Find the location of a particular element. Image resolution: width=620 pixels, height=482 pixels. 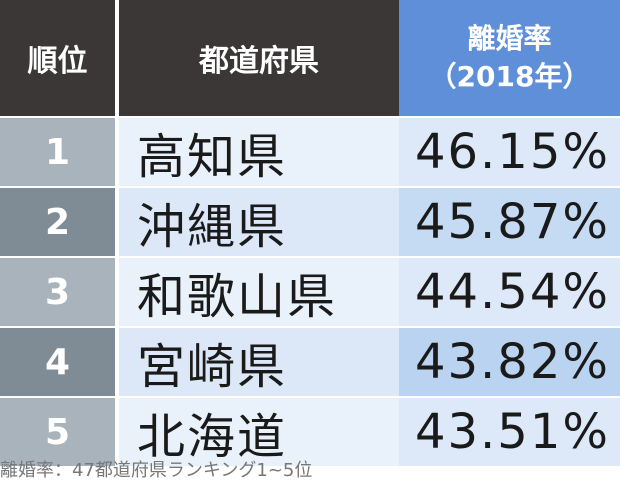

header-rank: 順位 is located at coordinates (57, 58).